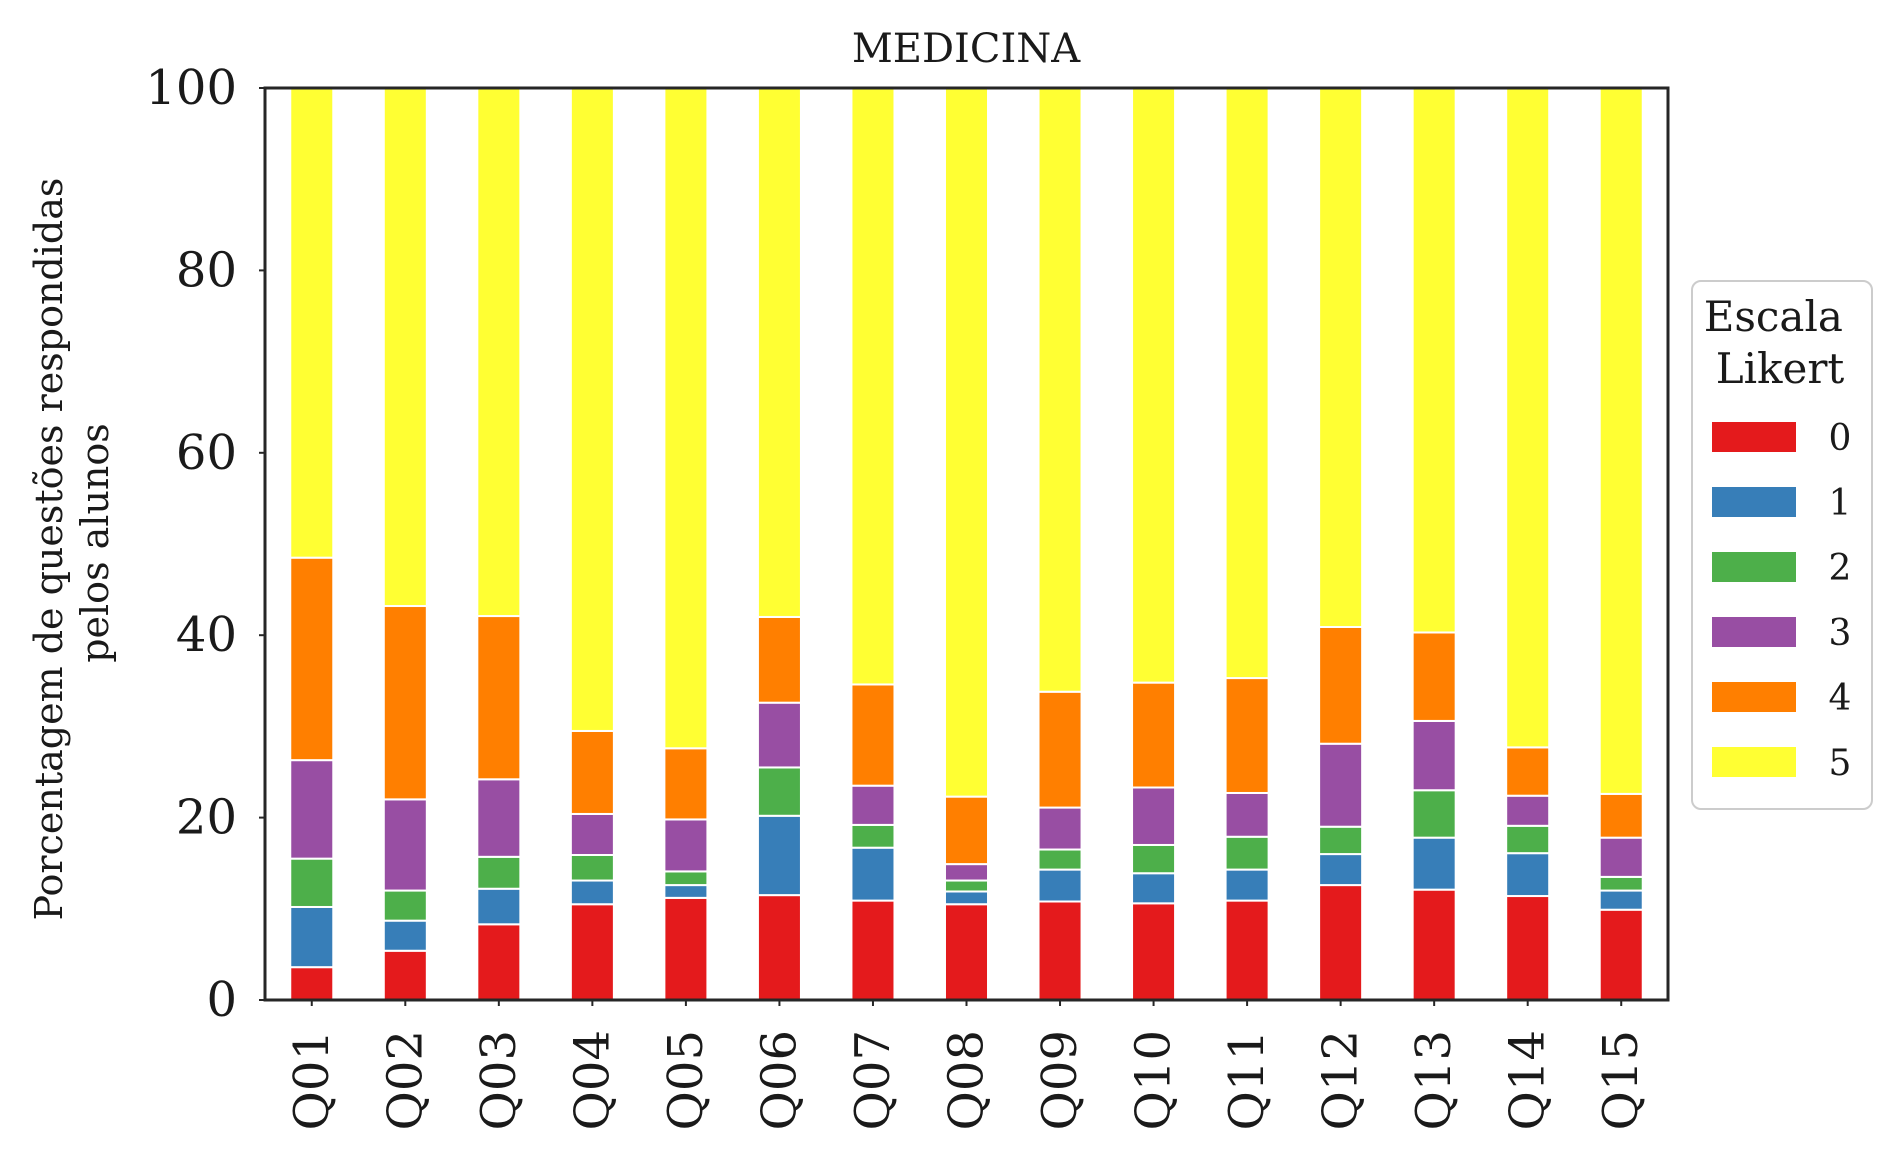 The width and height of the screenshot is (1891, 1164). I want to click on y-tick-label: 80, so click(206, 270).